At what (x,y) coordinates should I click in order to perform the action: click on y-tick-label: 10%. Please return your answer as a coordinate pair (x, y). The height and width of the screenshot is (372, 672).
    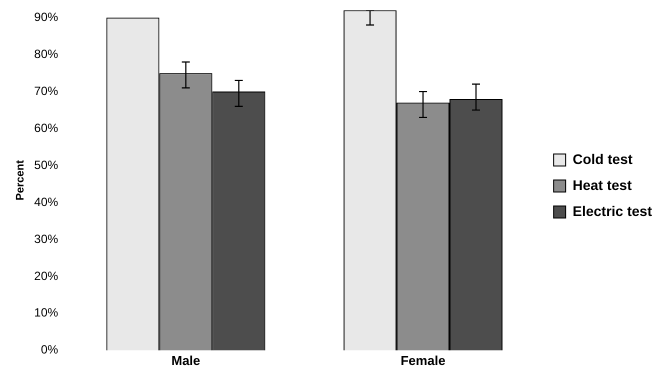
    Looking at the image, I should click on (46, 313).